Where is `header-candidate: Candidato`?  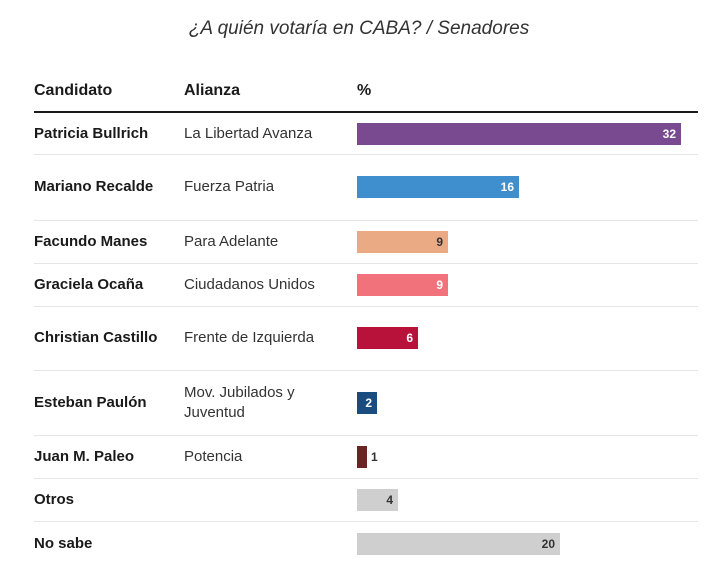 header-candidate: Candidato is located at coordinates (73, 90).